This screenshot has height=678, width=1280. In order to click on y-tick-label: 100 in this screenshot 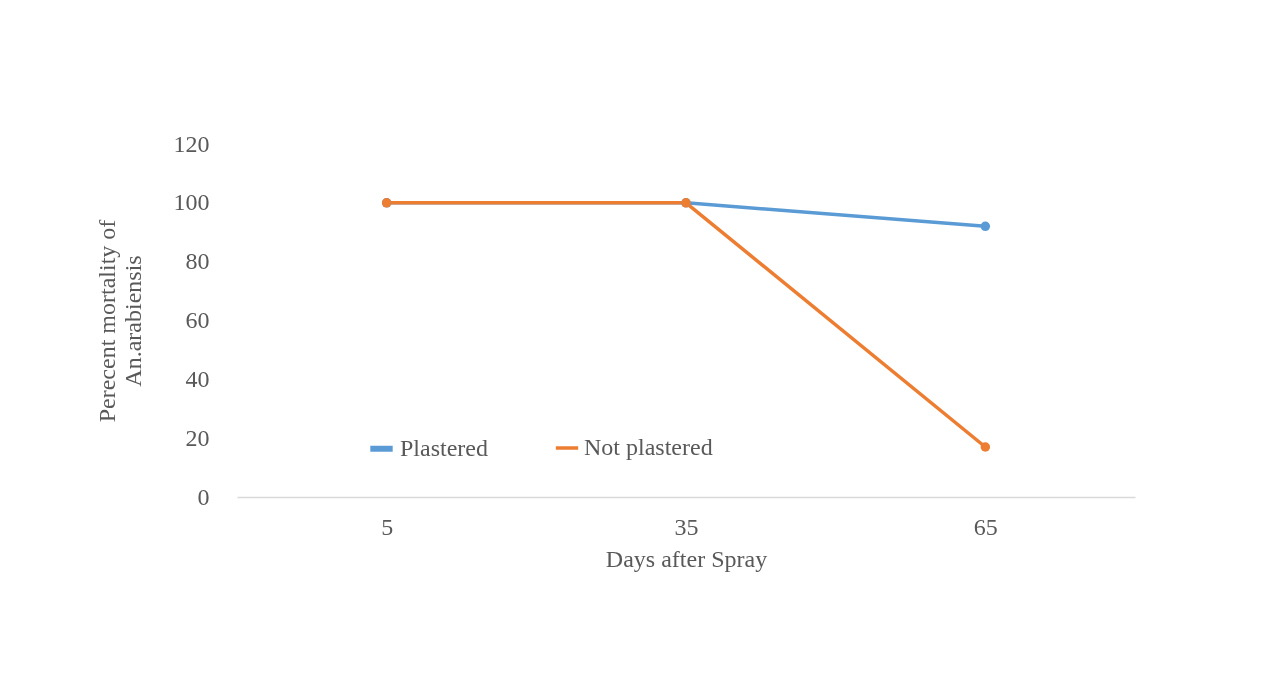, I will do `click(191, 202)`.